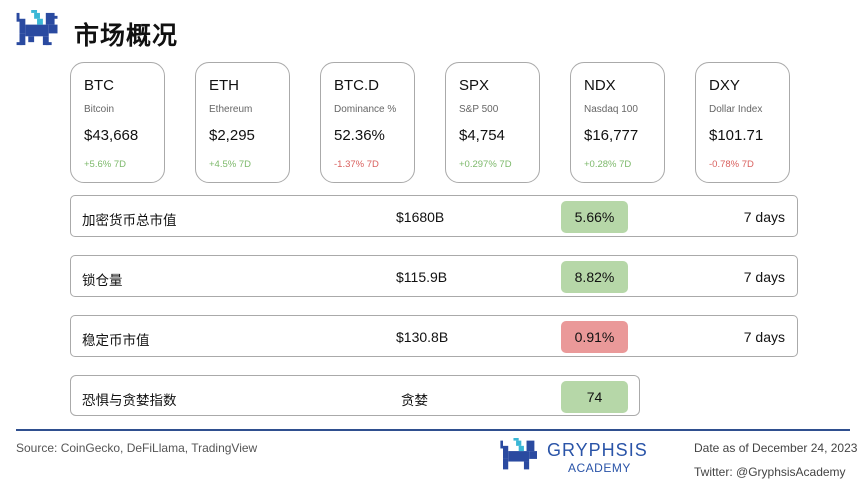 The width and height of the screenshot is (866, 485). I want to click on metric-change-badge: 5.66%, so click(594, 217).